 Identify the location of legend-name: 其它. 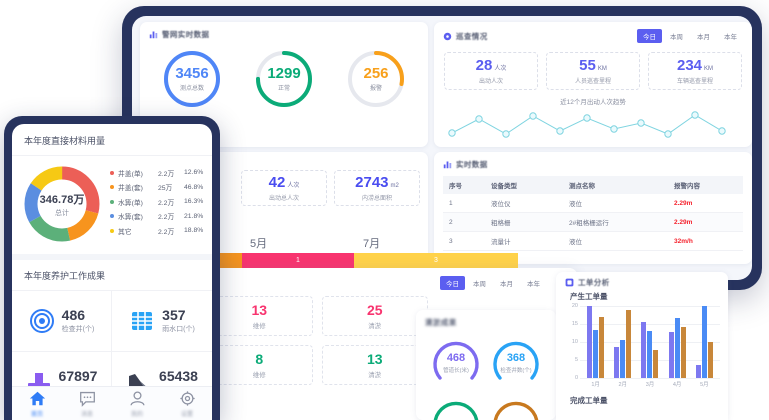
(125, 232).